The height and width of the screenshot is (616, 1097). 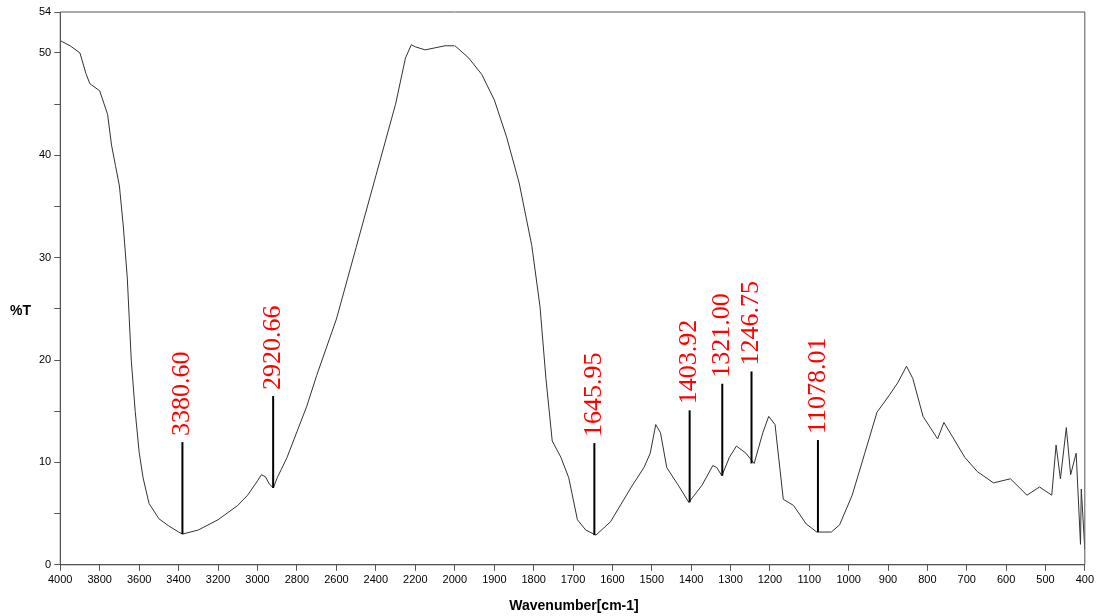 I want to click on y-tick-label: 54, so click(x=45, y=11).